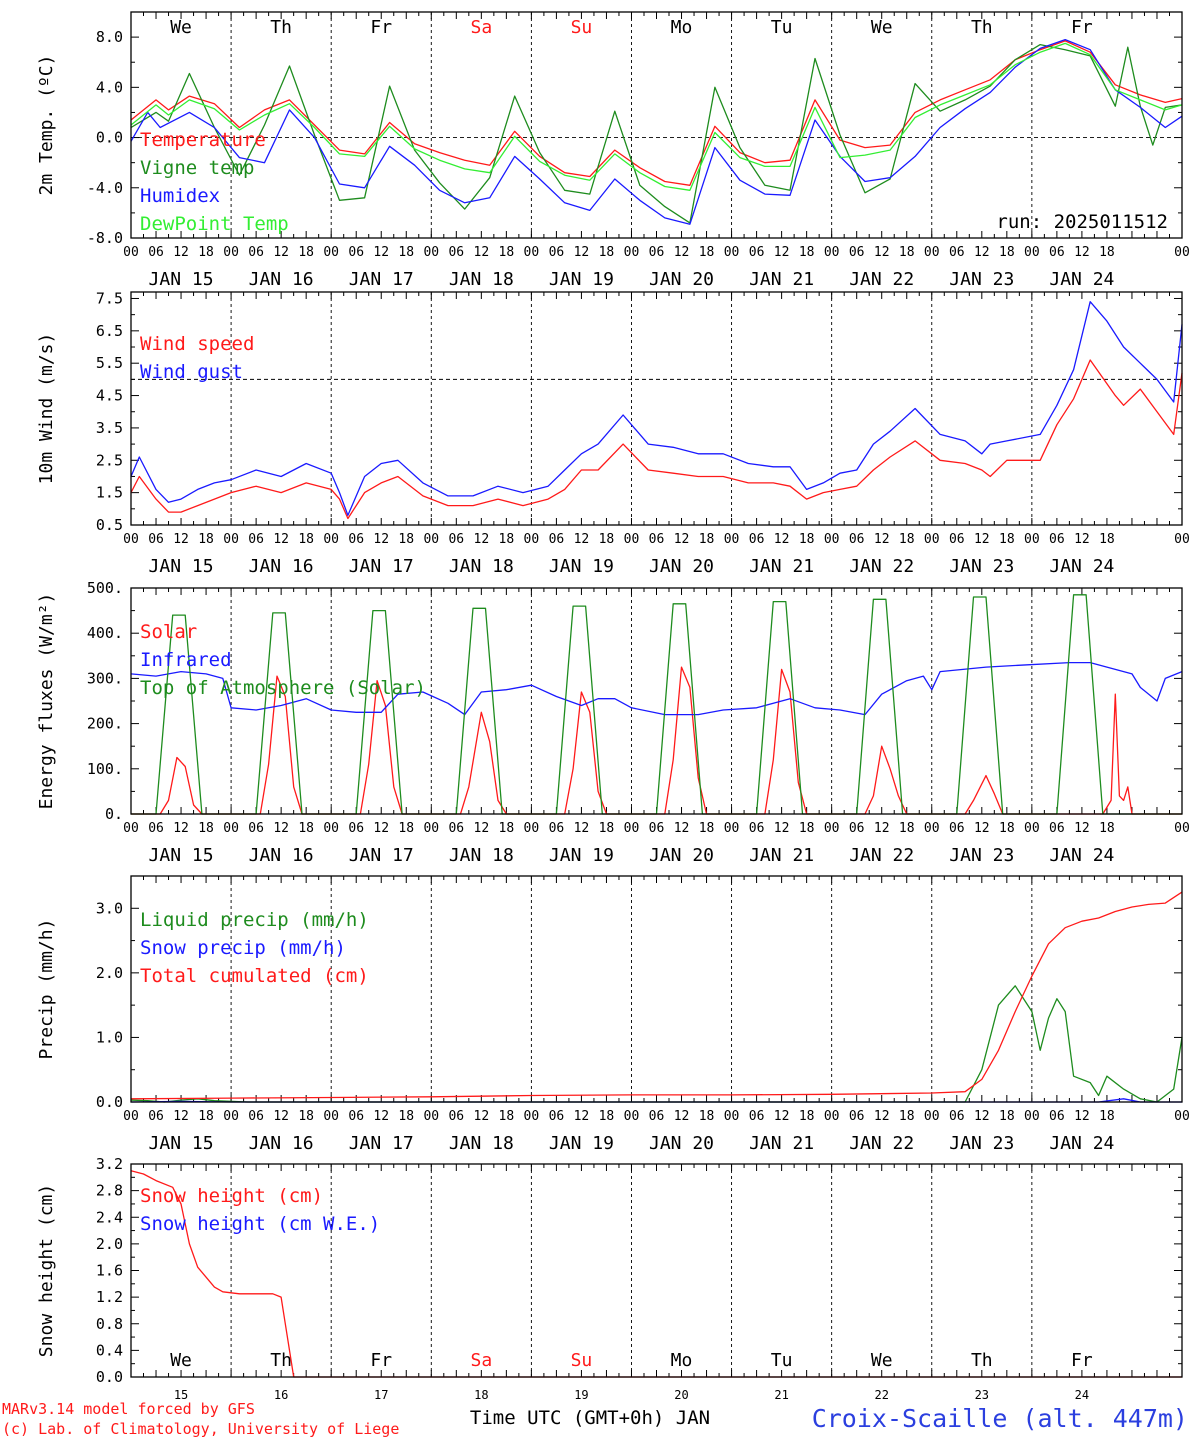 This screenshot has width=1194, height=1440. What do you see at coordinates (656, 704) in the screenshot?
I see `series-line-top-of-atmosphere-solar-` at bounding box center [656, 704].